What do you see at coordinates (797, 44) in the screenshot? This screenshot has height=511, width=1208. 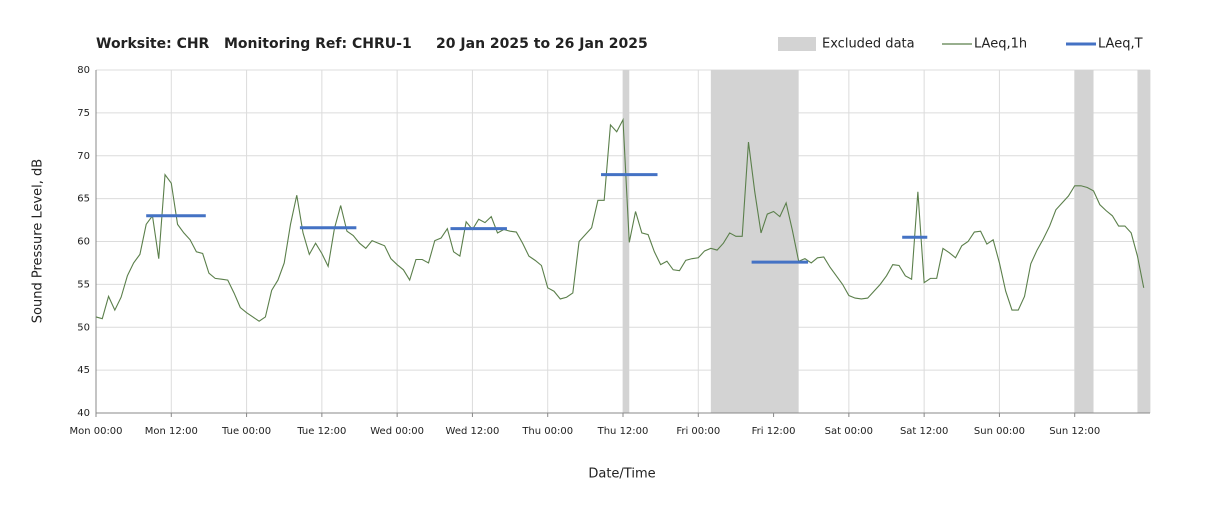 I see `legend-swatch-excluded` at bounding box center [797, 44].